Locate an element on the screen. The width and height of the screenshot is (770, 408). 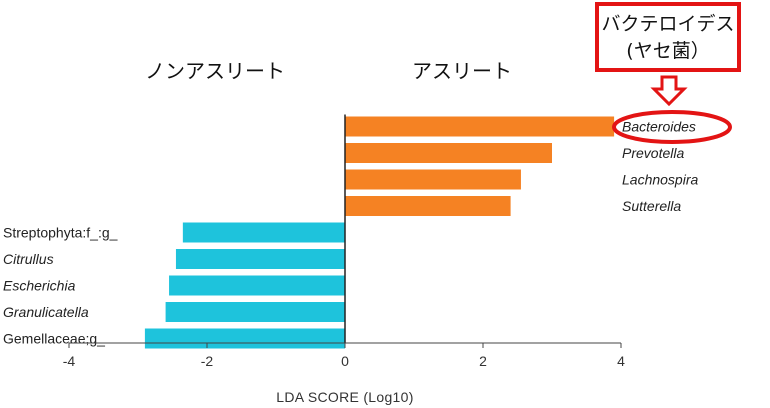
x-tick-label: 0 is located at coordinates (345, 361).